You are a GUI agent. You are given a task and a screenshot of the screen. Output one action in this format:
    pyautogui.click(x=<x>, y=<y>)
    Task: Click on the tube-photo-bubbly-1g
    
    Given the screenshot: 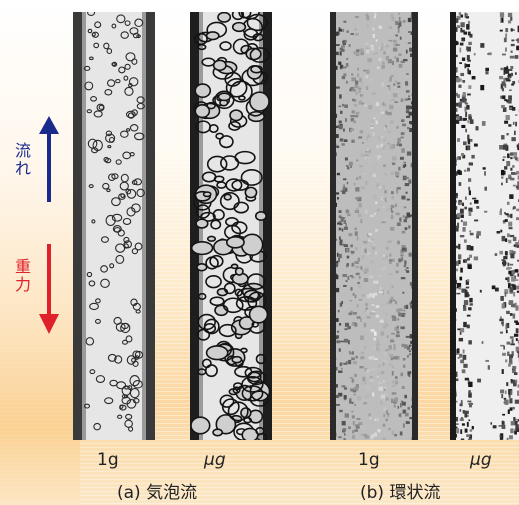 What is the action you would take?
    pyautogui.click(x=114, y=226)
    